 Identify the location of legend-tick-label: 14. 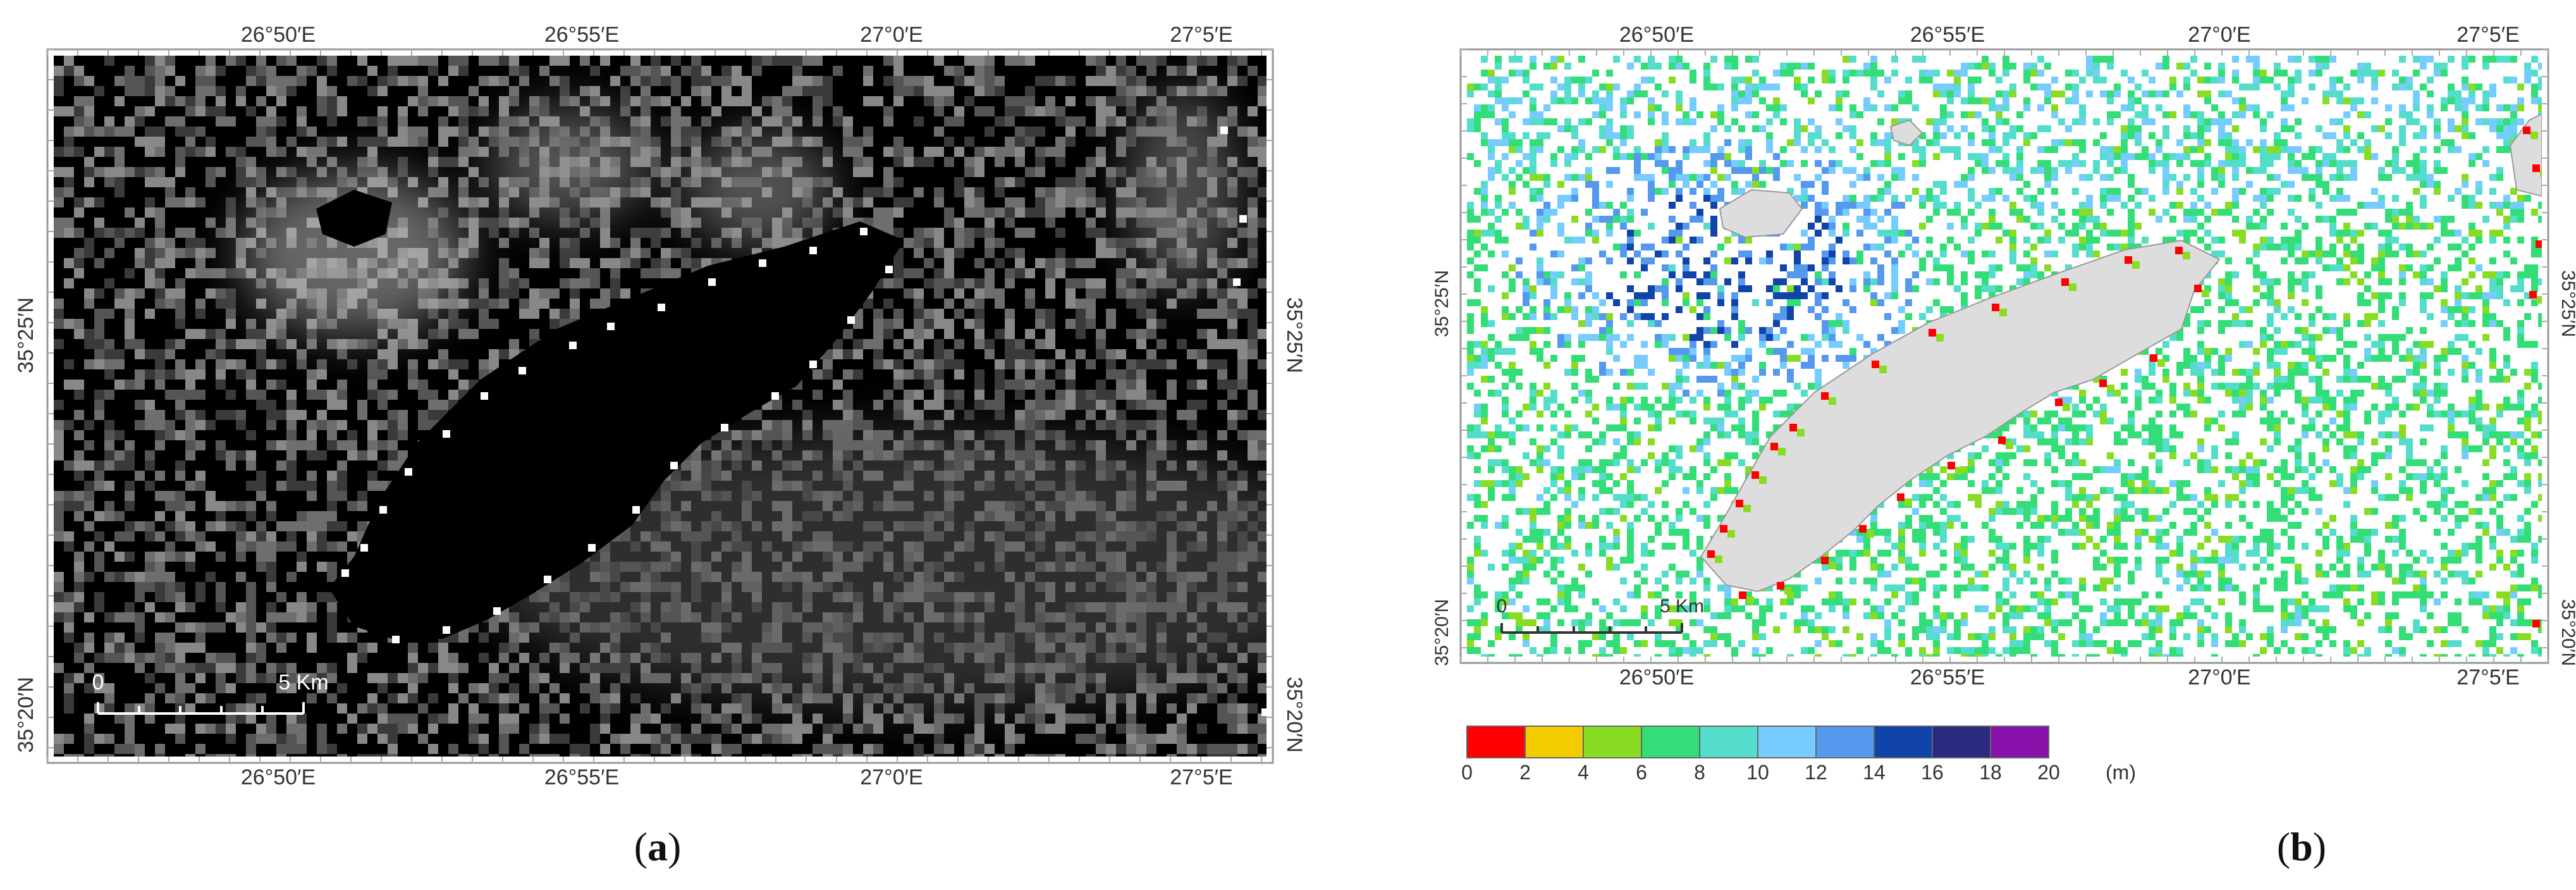
(1874, 772).